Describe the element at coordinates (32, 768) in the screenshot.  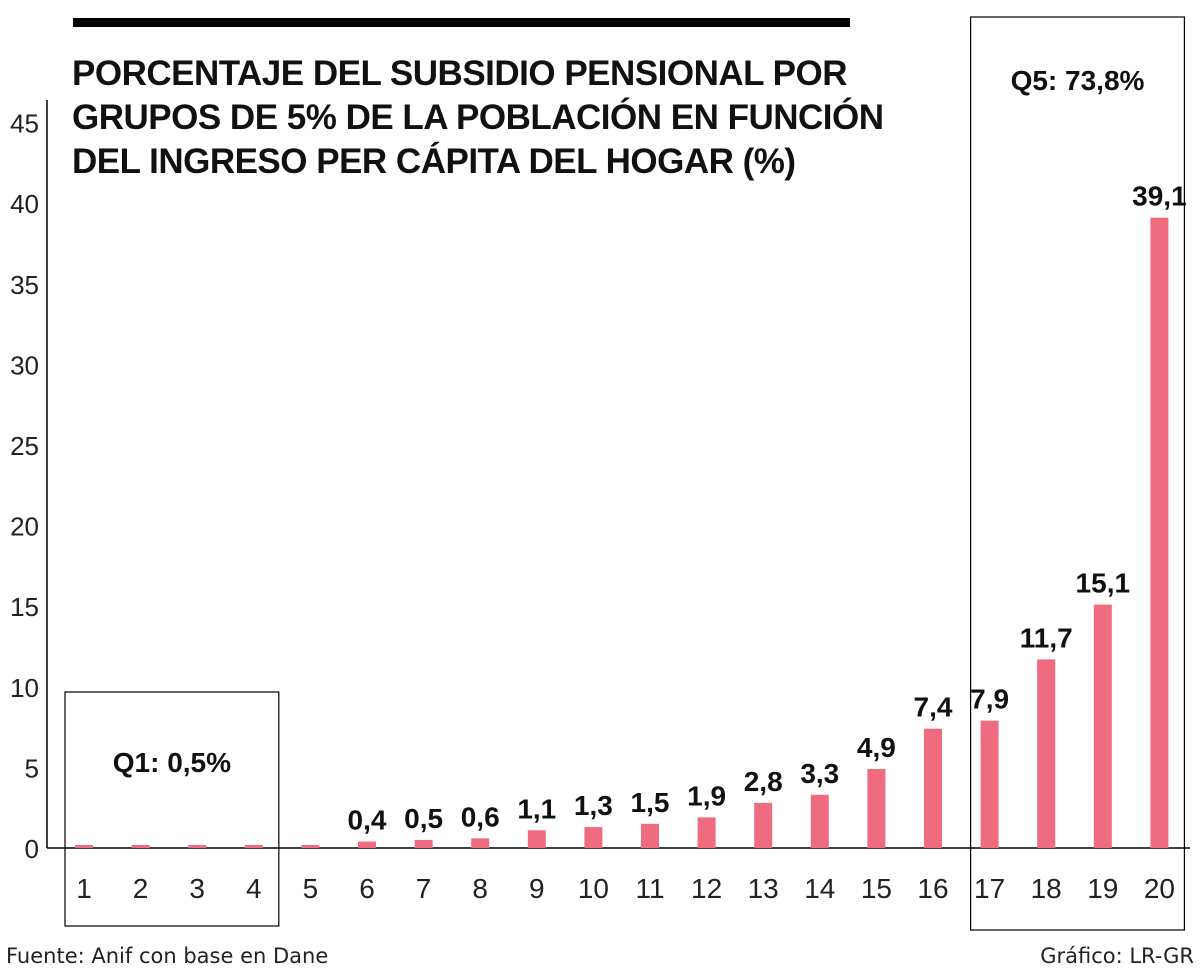
I see `y-tick-label: 5` at that location.